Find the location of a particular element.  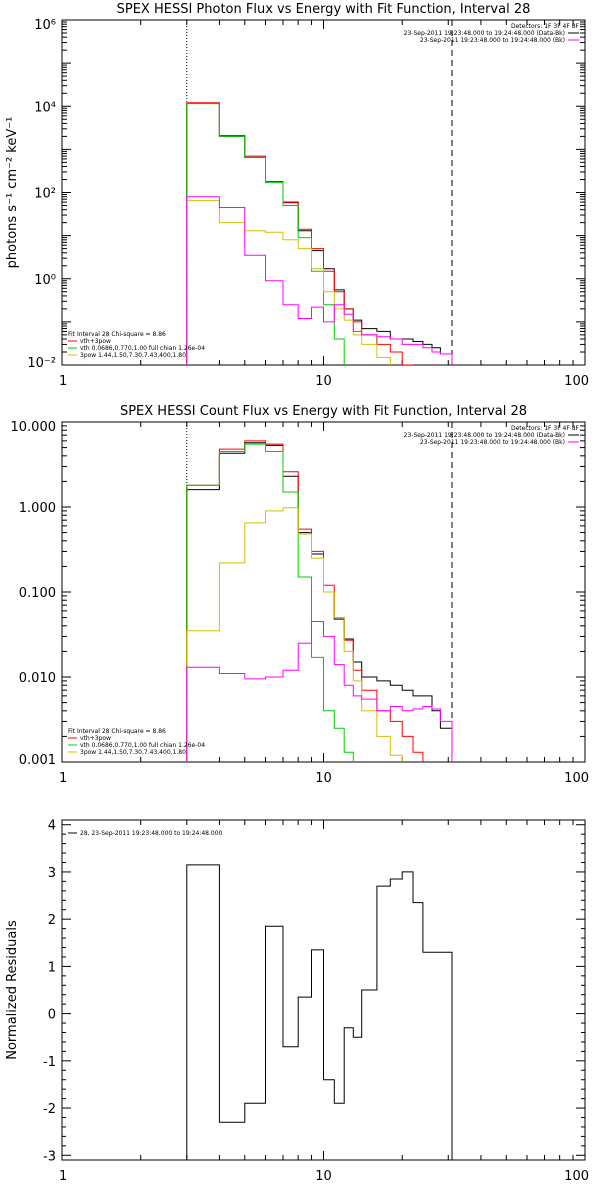

y-tick-label: 10⁻² is located at coordinates (41, 363).